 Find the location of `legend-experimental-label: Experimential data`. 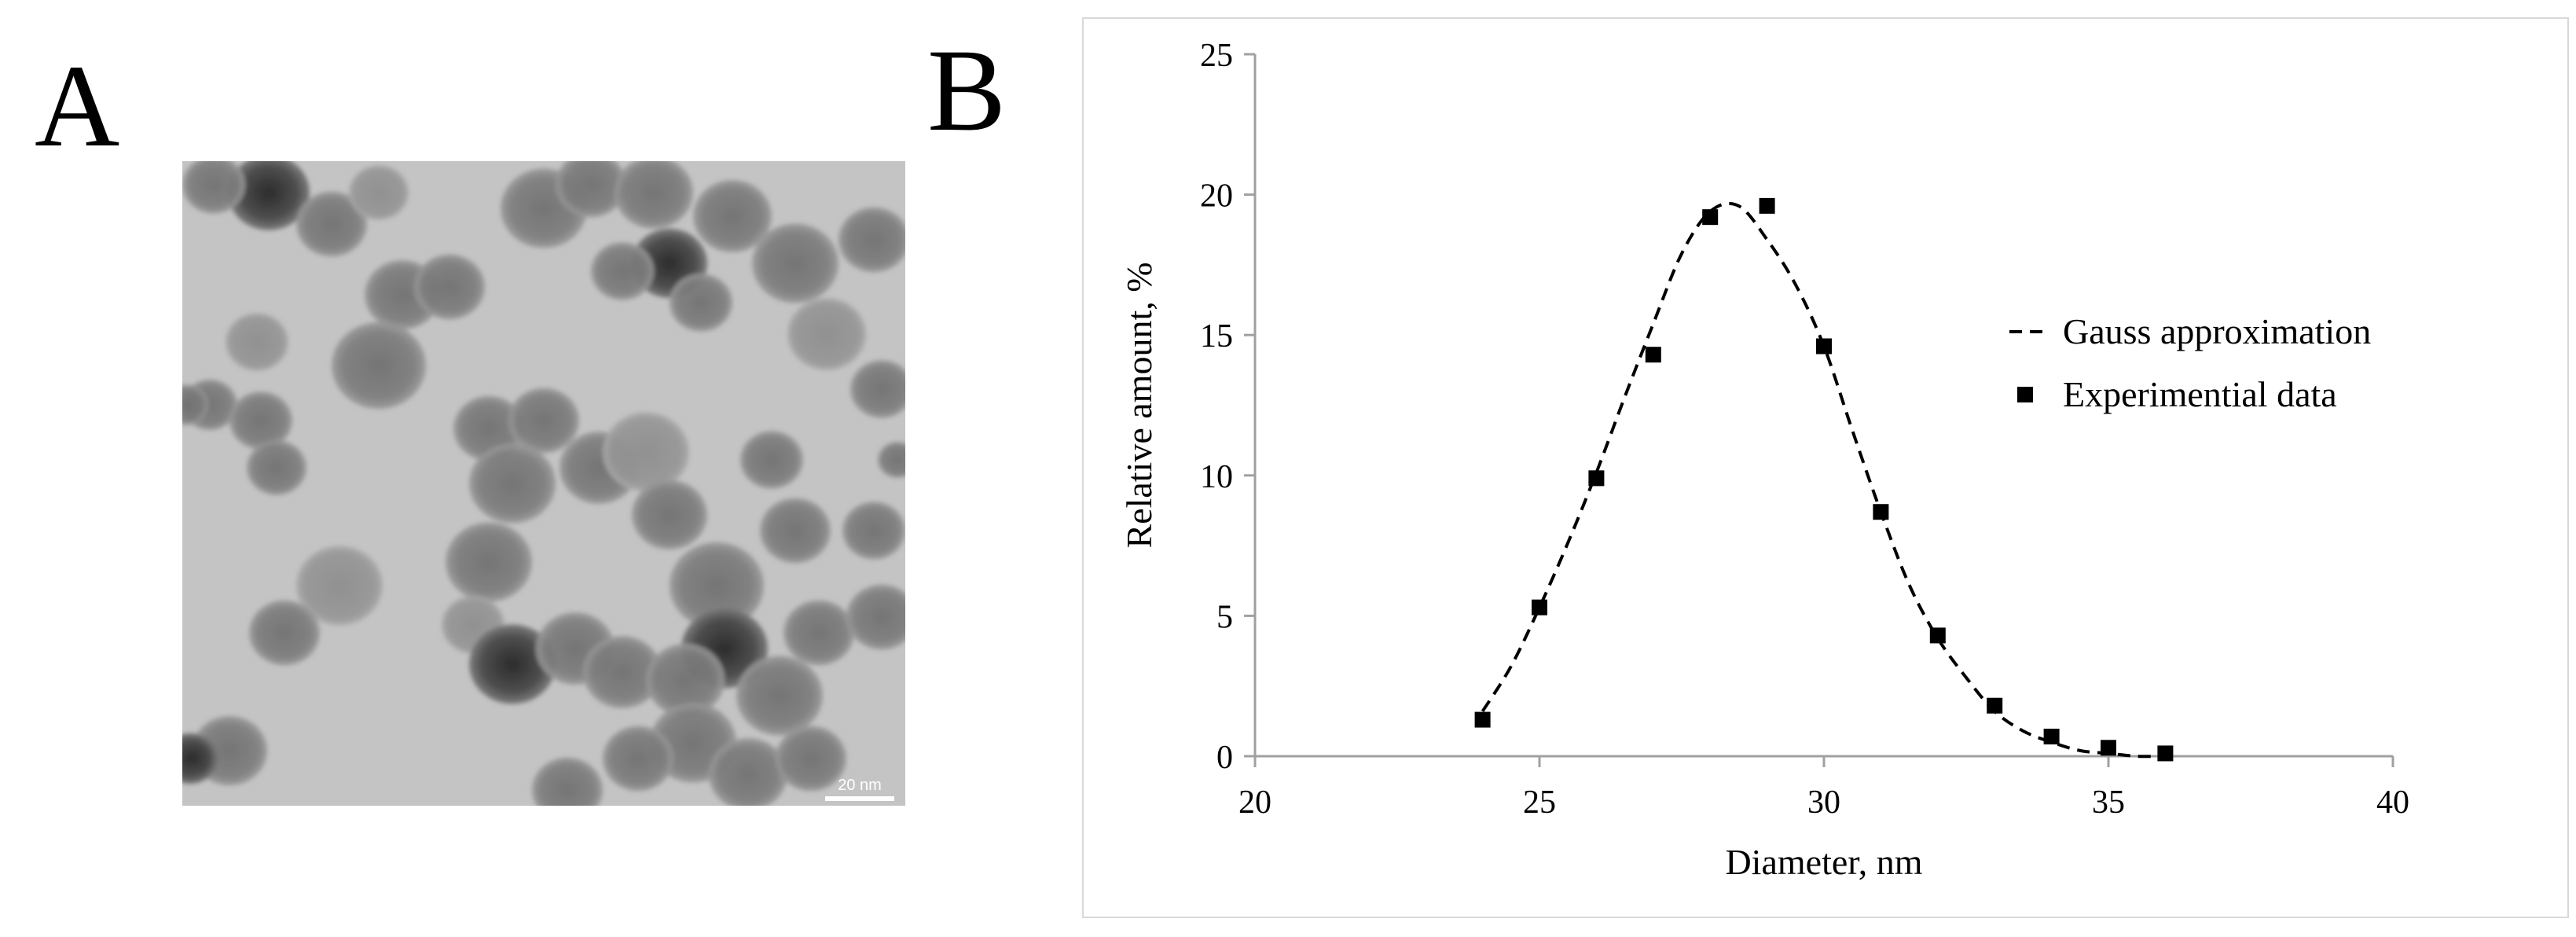

legend-experimental-label: Experimential data is located at coordinates (2200, 394).